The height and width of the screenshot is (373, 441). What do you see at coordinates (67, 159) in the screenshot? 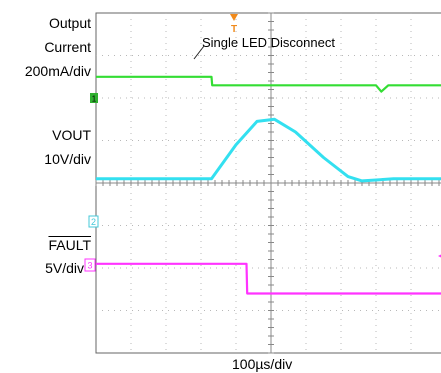
I see `vout-scale-label: 10V/div` at bounding box center [67, 159].